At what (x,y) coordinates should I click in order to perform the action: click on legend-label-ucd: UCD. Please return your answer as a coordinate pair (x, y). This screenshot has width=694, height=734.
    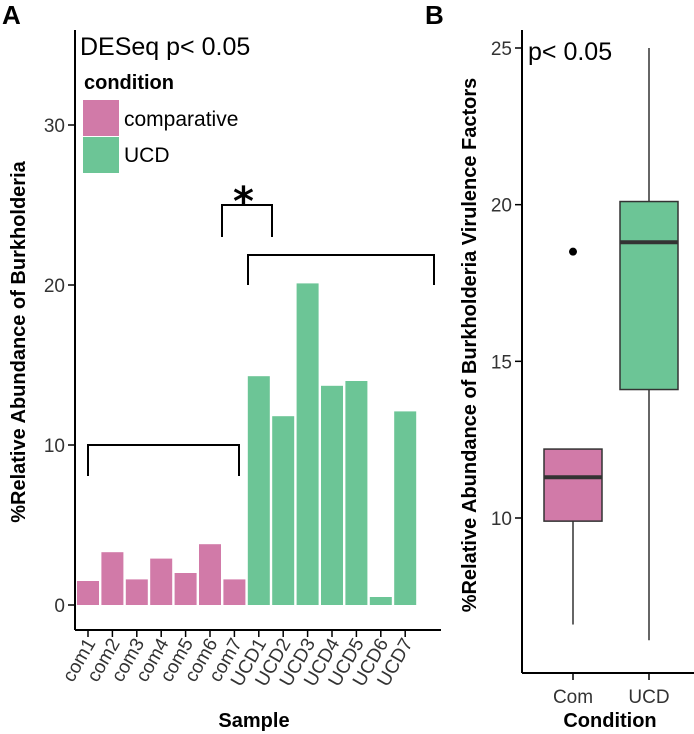
    Looking at the image, I should click on (147, 155).